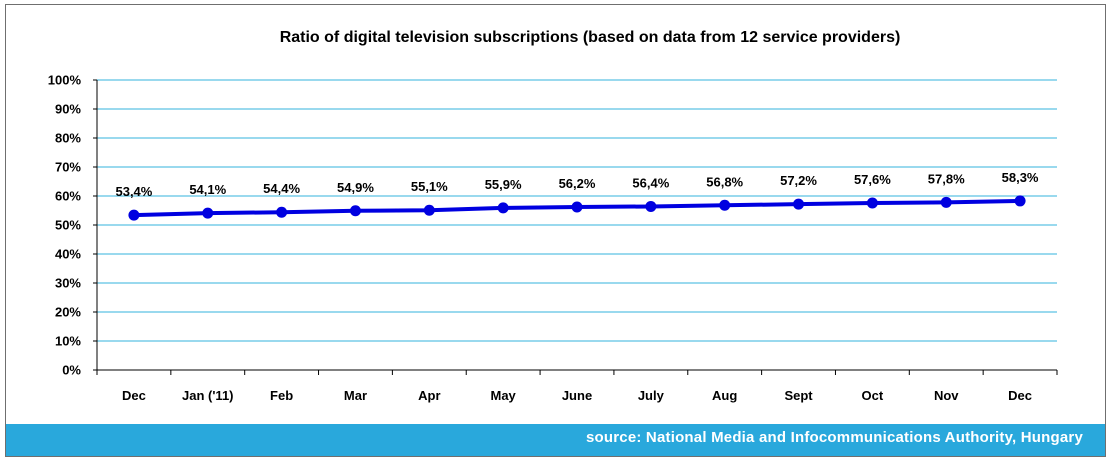 The height and width of the screenshot is (461, 1111). Describe the element at coordinates (429, 395) in the screenshot. I see `x-tick-label: Apr` at that location.